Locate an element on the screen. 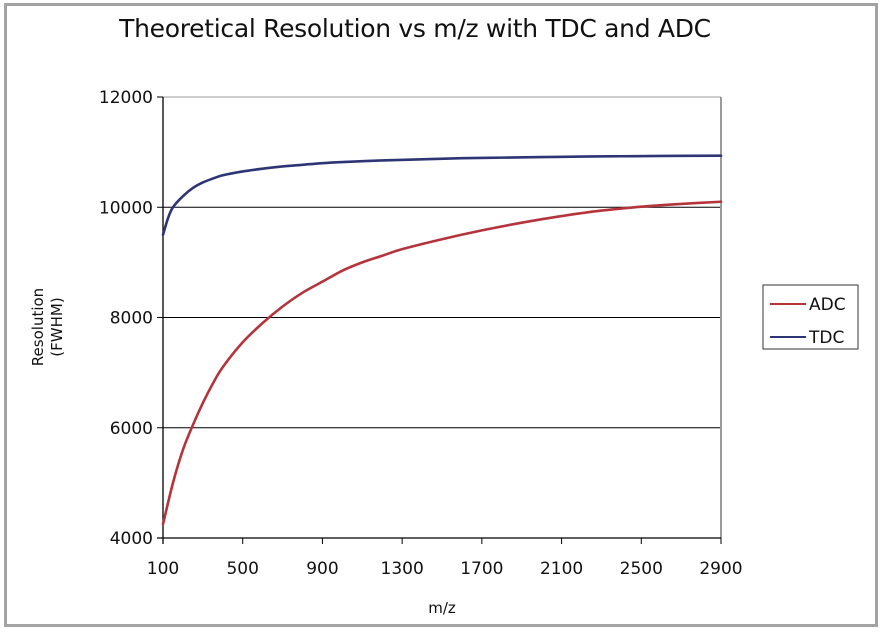 This screenshot has height=635, width=886. y-tick-label: 12000 is located at coordinates (126, 98).